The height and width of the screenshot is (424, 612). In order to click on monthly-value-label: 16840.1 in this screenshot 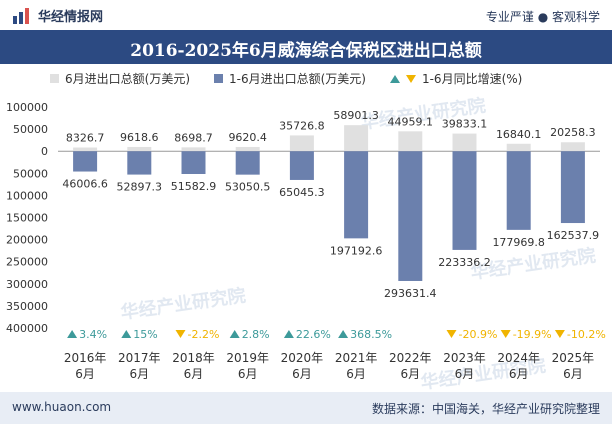, I will do `click(519, 134)`.